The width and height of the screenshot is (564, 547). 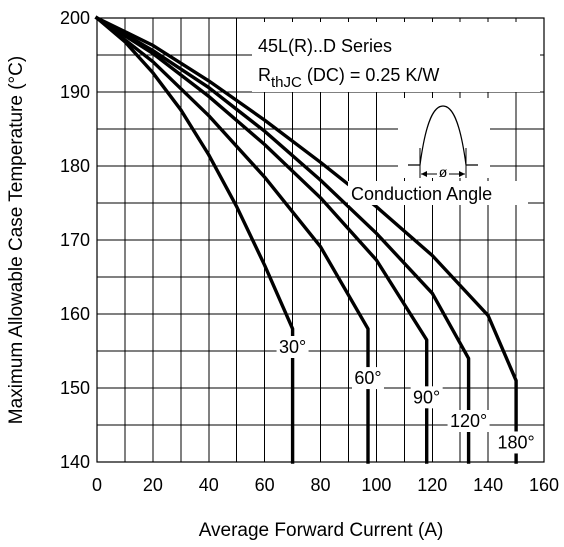 I want to click on y-tick-label: 170, so click(x=75, y=240).